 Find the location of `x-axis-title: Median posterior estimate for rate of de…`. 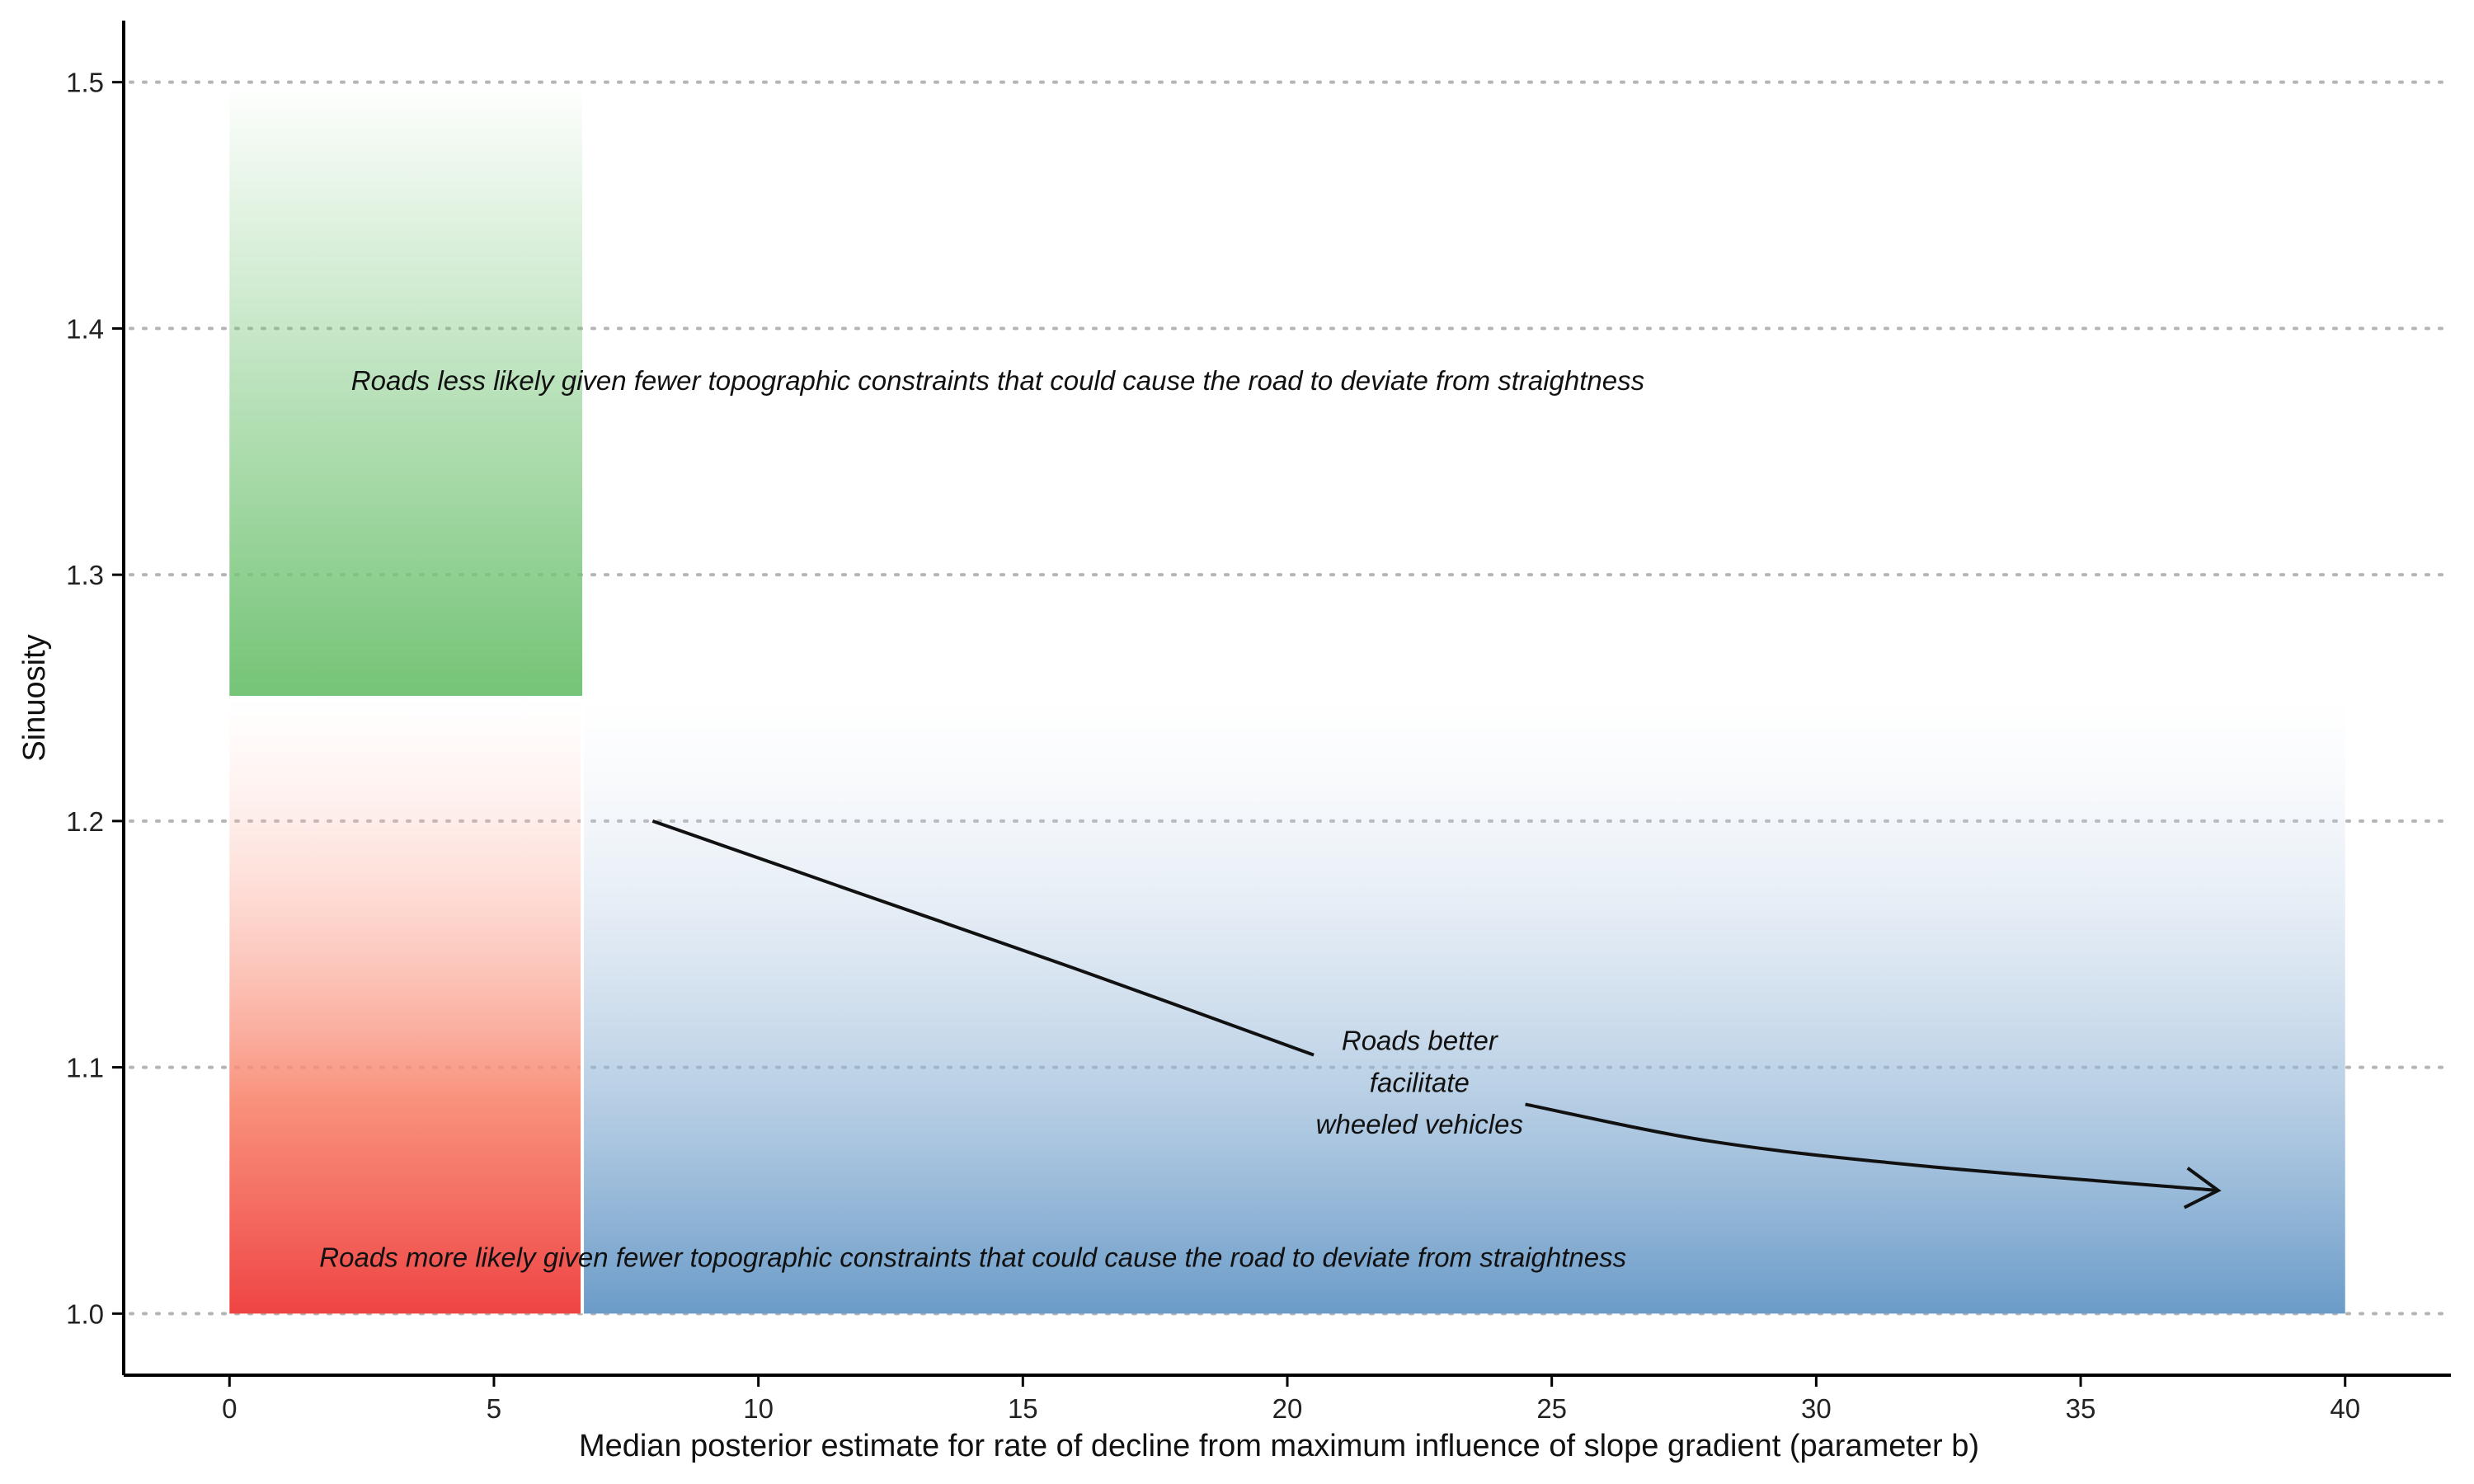

x-axis-title: Median posterior estimate for rate of de… is located at coordinates (1279, 1446).